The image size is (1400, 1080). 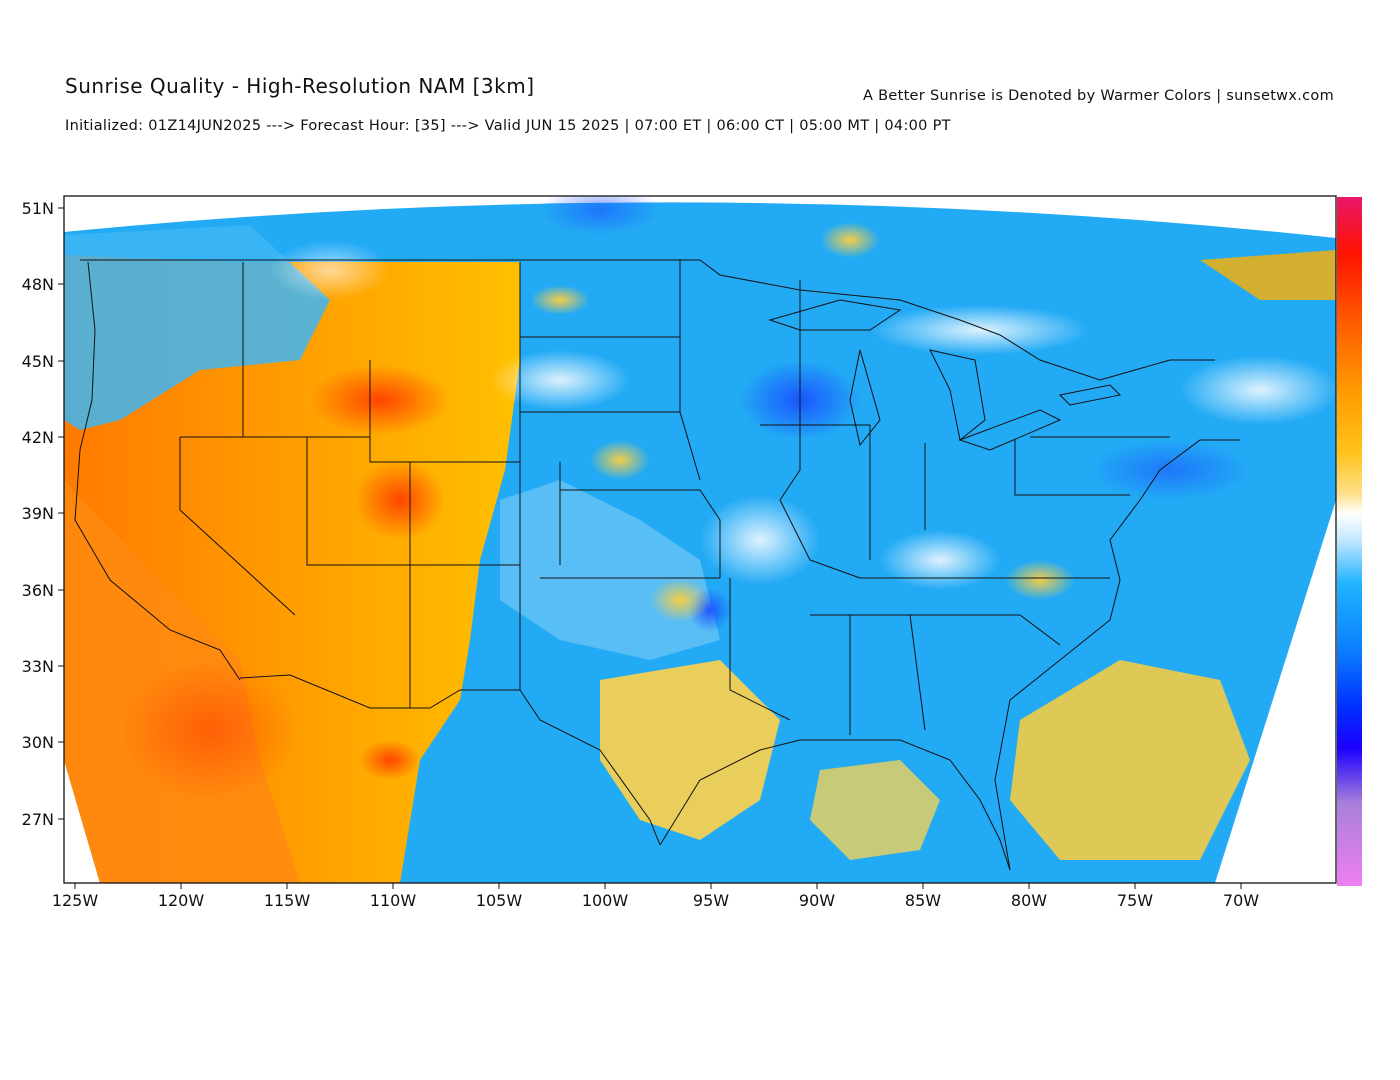 What do you see at coordinates (817, 900) in the screenshot?
I see `lon-label: 90W` at bounding box center [817, 900].